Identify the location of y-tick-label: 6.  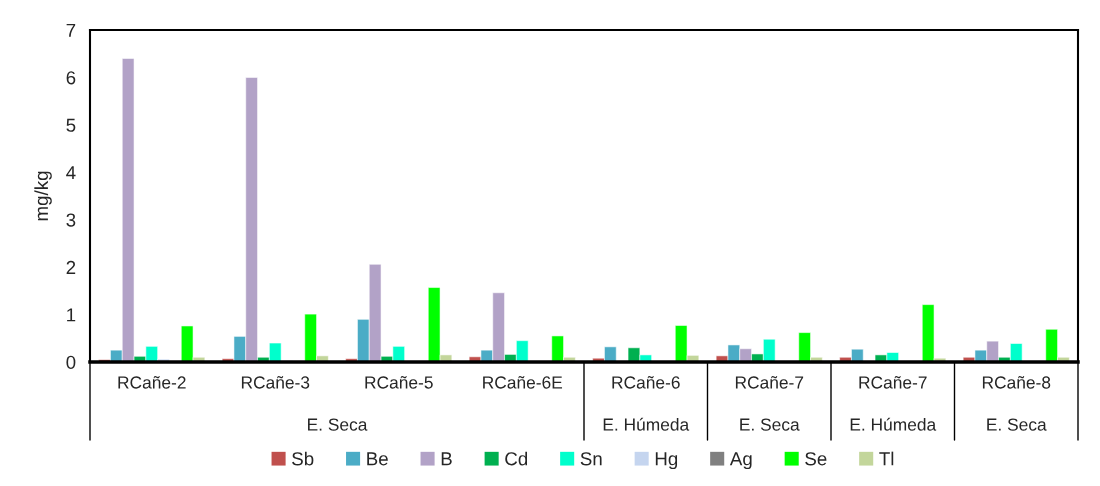
(71, 78).